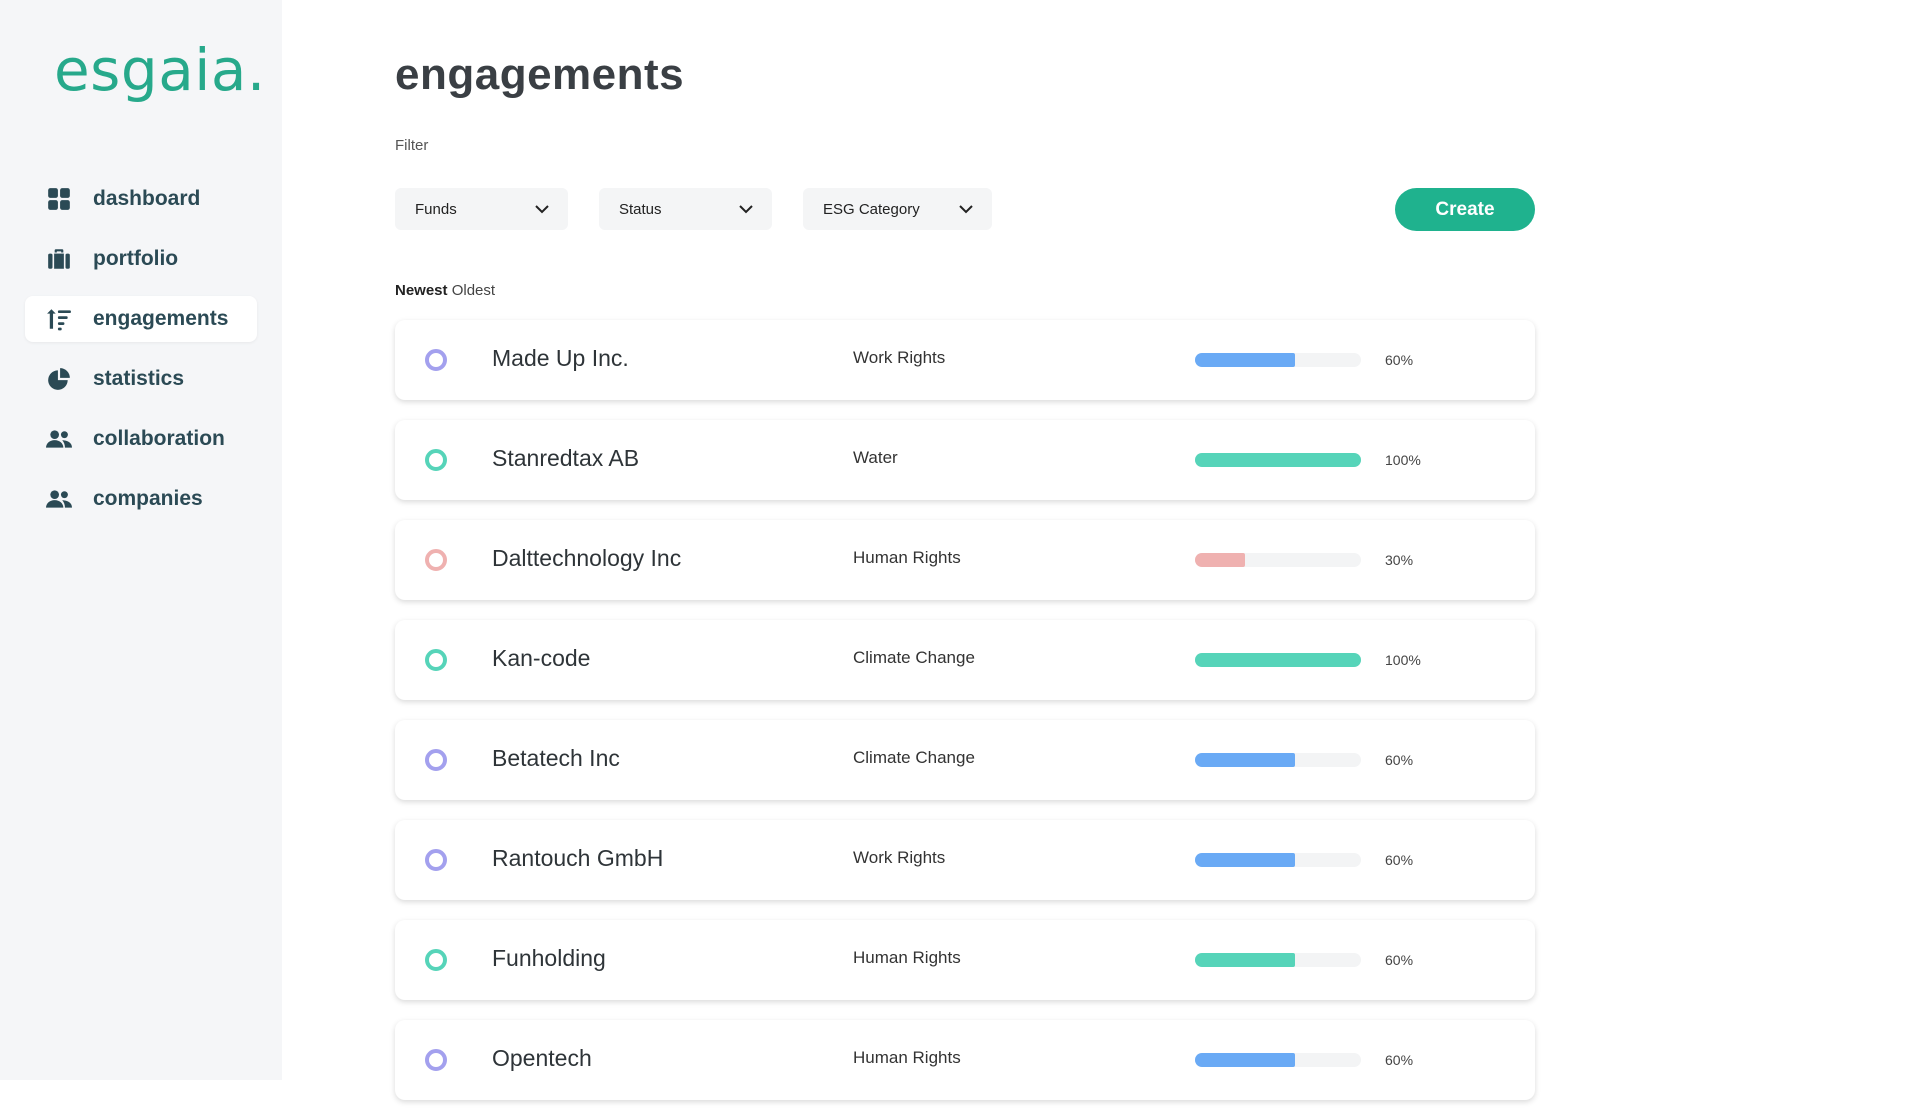  Describe the element at coordinates (148, 498) in the screenshot. I see `sidebar-item-label: companies` at that location.